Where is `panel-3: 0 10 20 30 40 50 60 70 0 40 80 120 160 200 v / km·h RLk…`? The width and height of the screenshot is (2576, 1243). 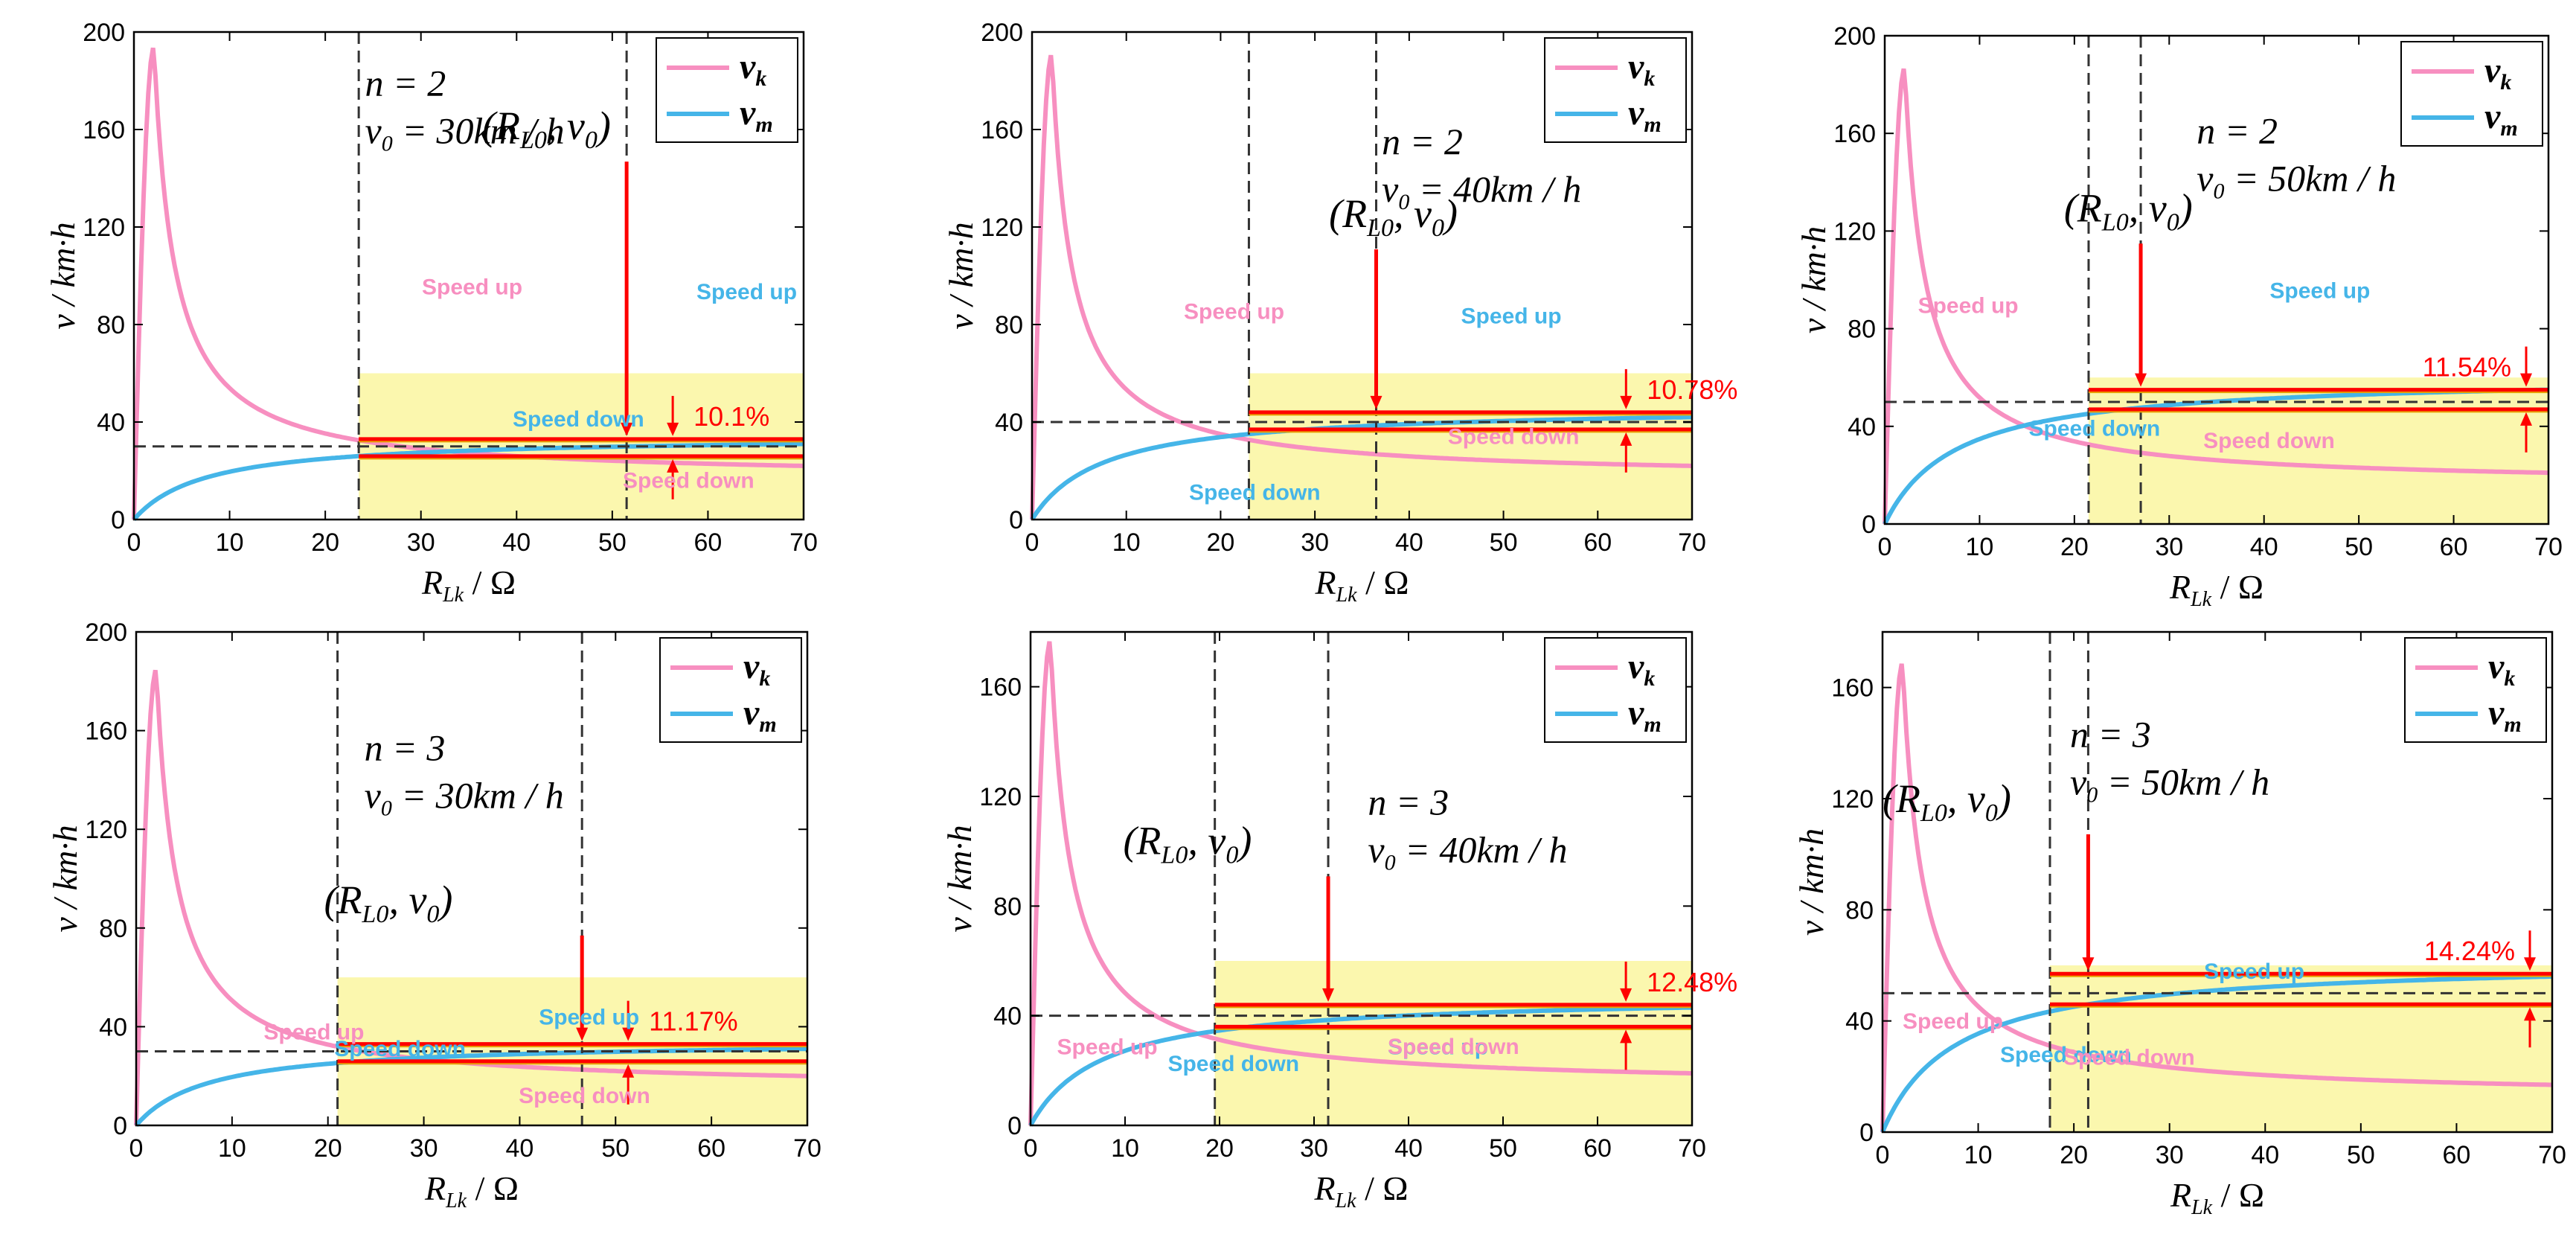
panel-3: 0 10 20 30 40 50 60 70 0 40 80 120 160 200 v / km·h RLk… is located at coordinates (2179, 317).